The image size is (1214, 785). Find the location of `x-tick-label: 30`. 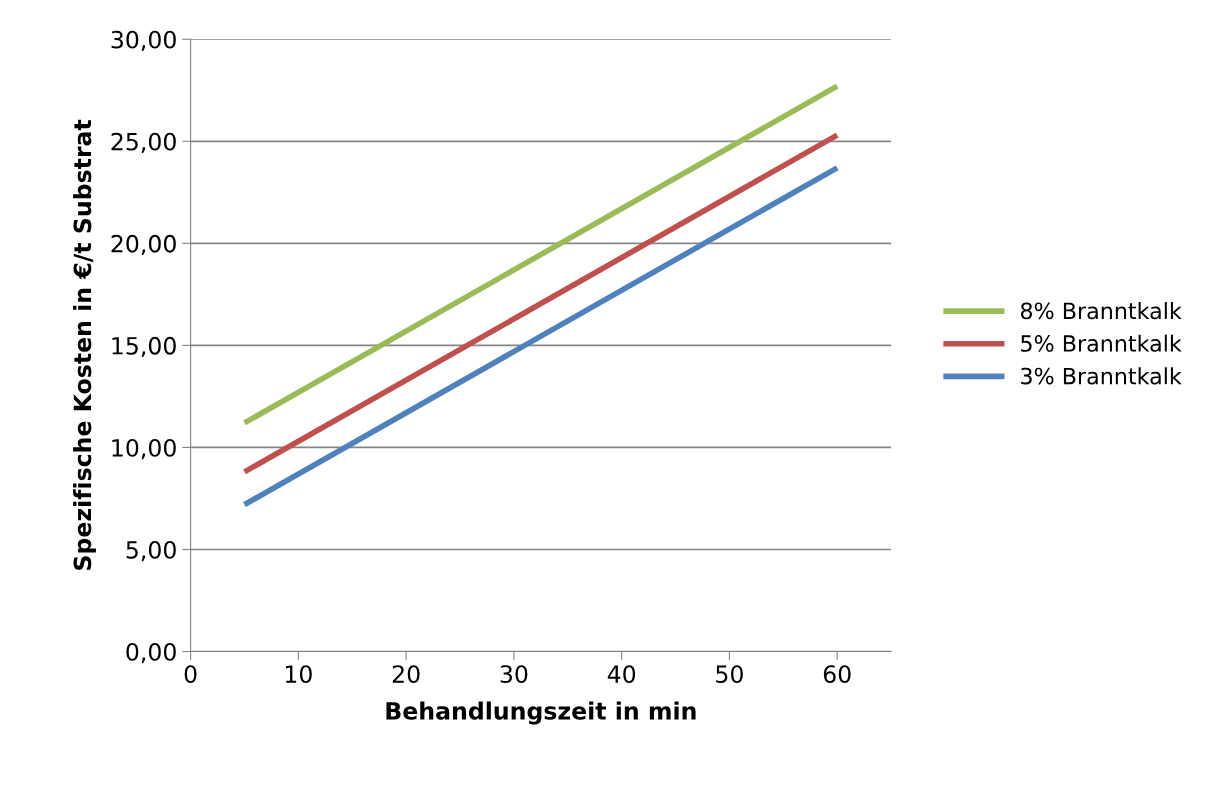

x-tick-label: 30 is located at coordinates (514, 674).